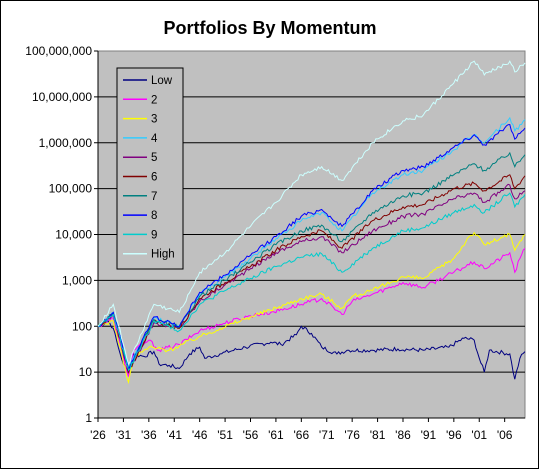  I want to click on legend-label: 2, so click(154, 100).